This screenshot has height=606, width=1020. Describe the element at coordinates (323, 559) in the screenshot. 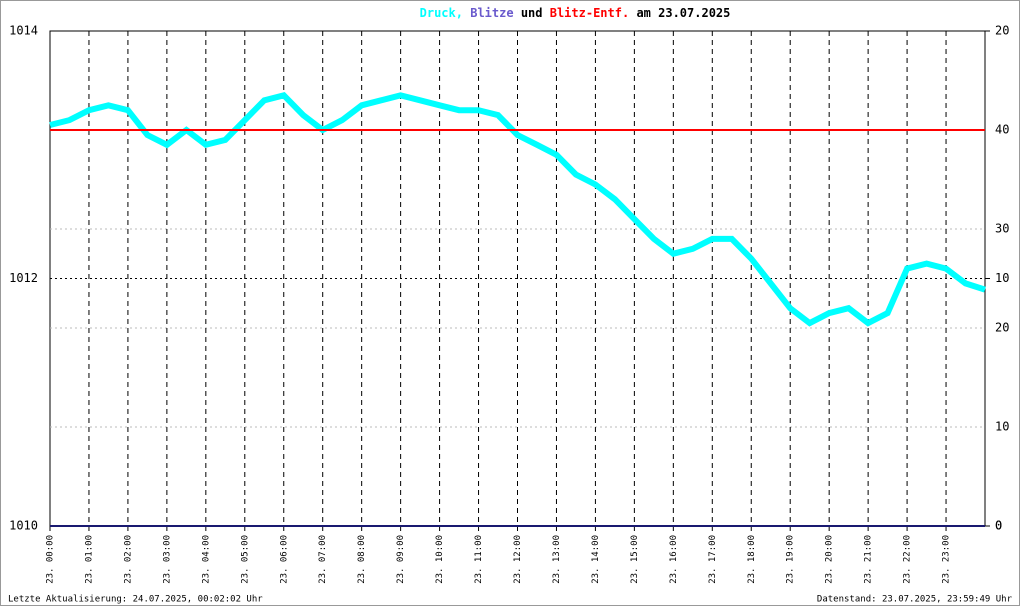

I see `x-tick-label: 23. 07:00` at that location.